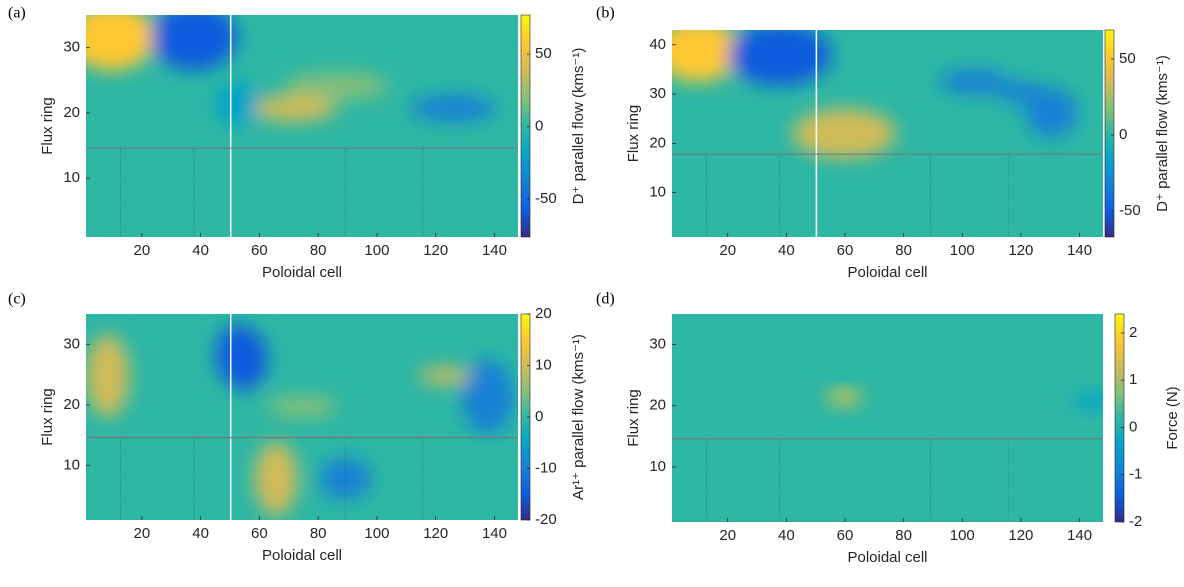  Describe the element at coordinates (1172, 417) in the screenshot. I see `colorbar-label: Force (N)` at that location.